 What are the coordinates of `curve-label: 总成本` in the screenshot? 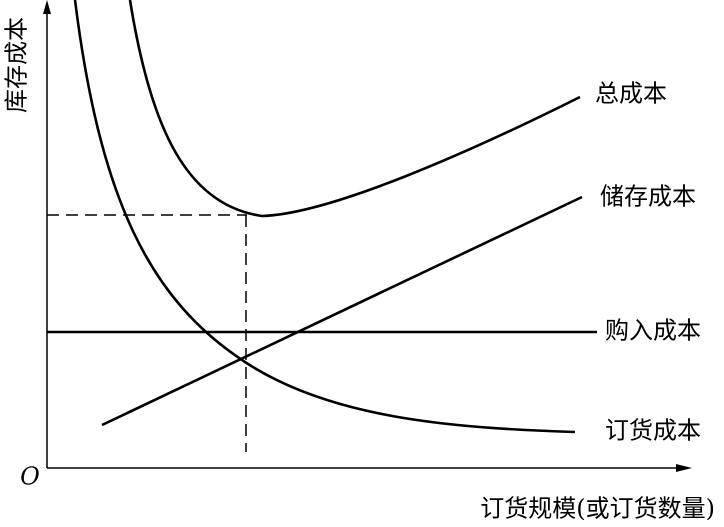 It's located at (631, 94).